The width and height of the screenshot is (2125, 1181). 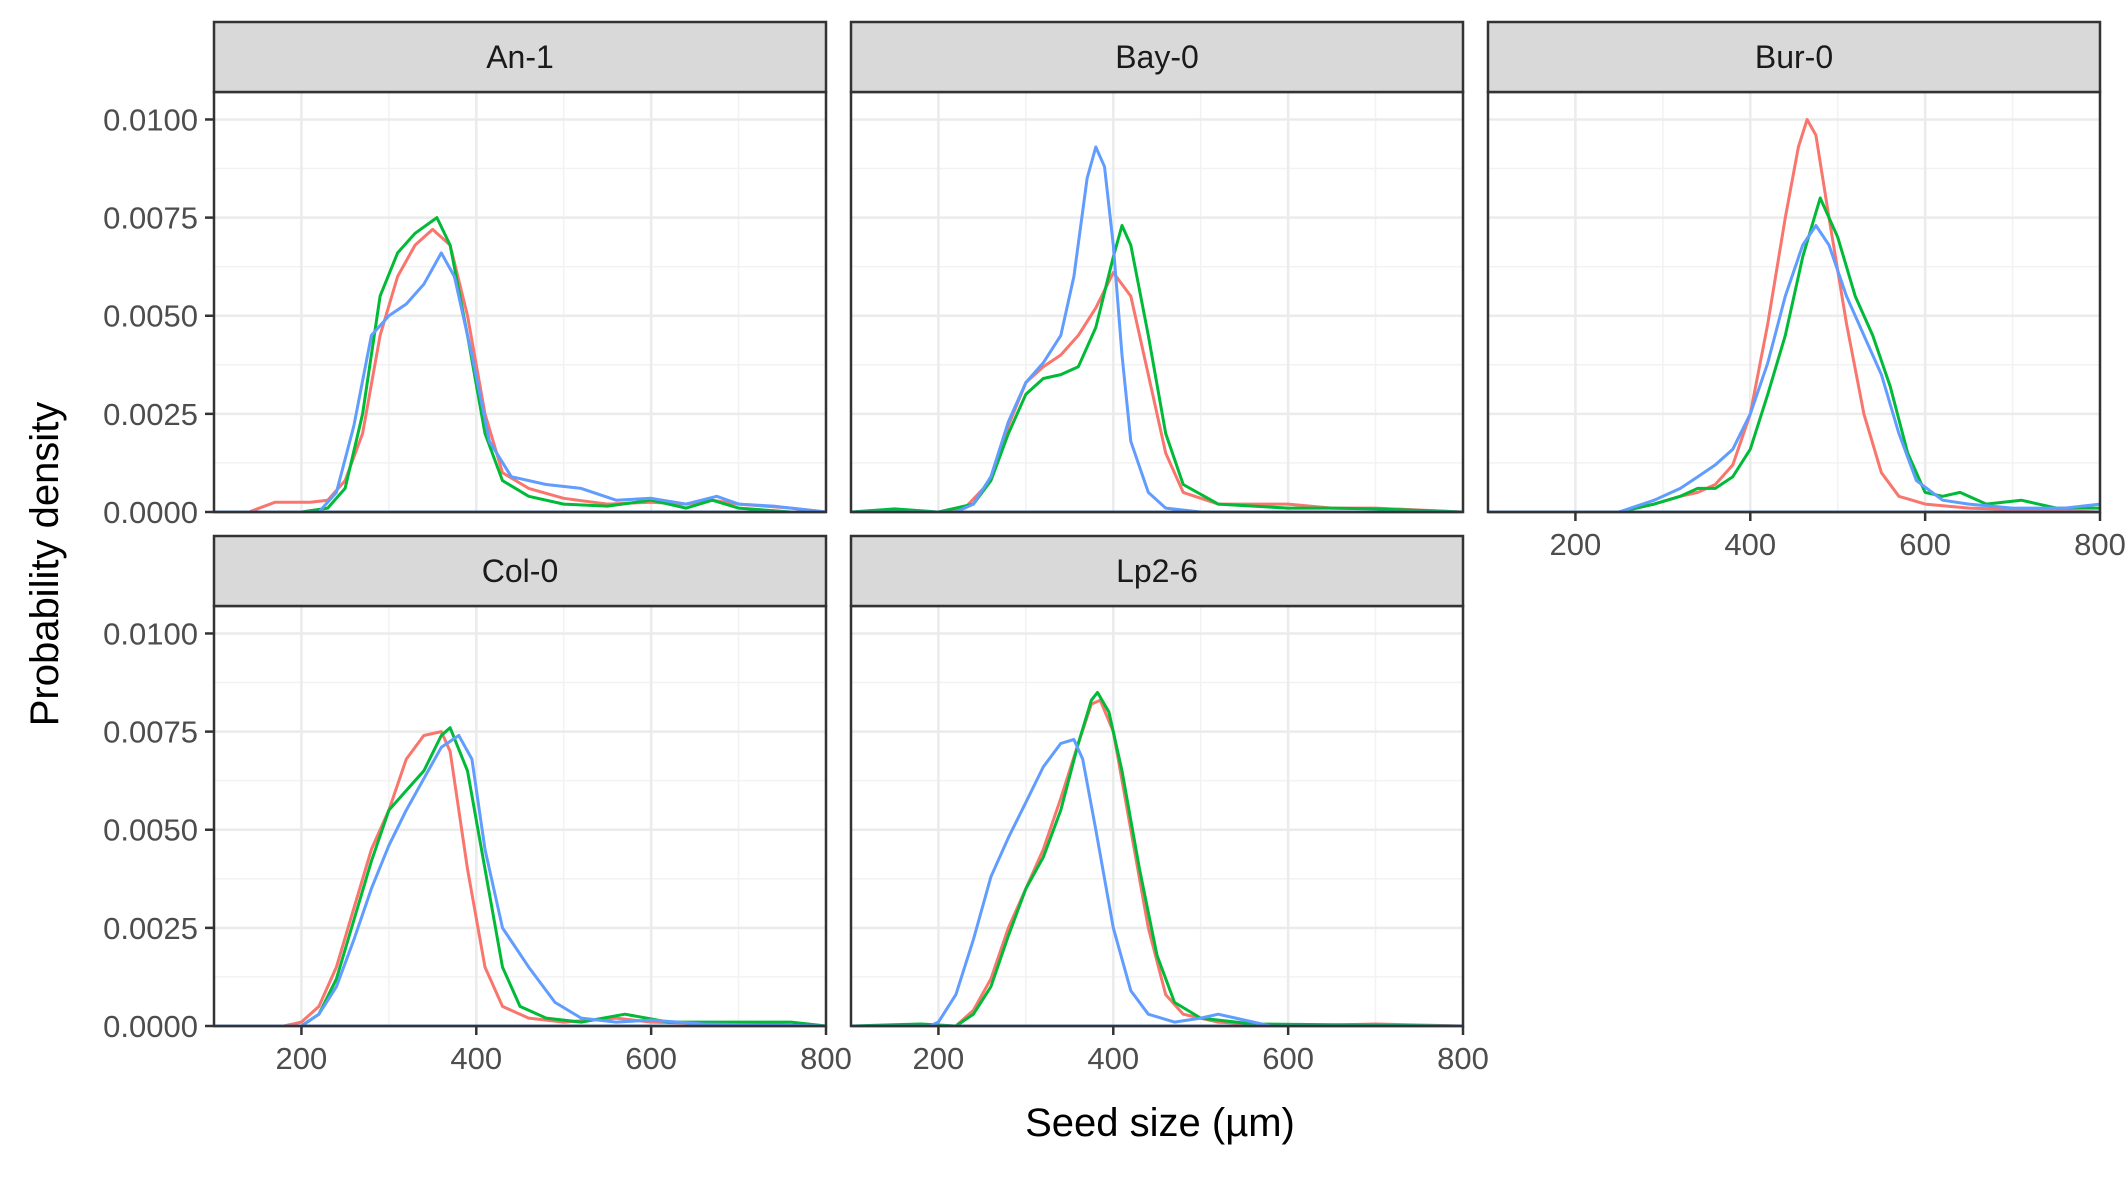 I want to click on facet-lp2-6: Lp2-6 200 400 600 800, so click(x=1169, y=805).